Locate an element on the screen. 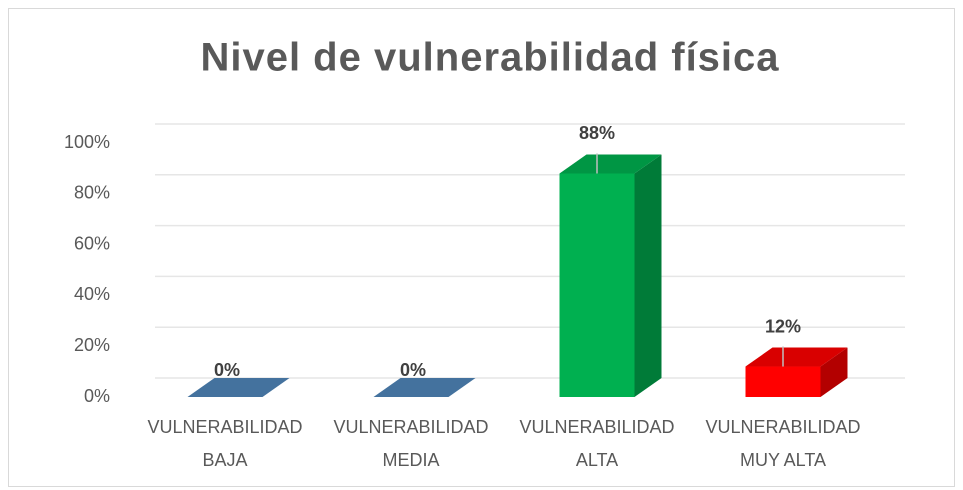 This screenshot has width=963, height=490. y-tick-label: 80% is located at coordinates (92, 193).